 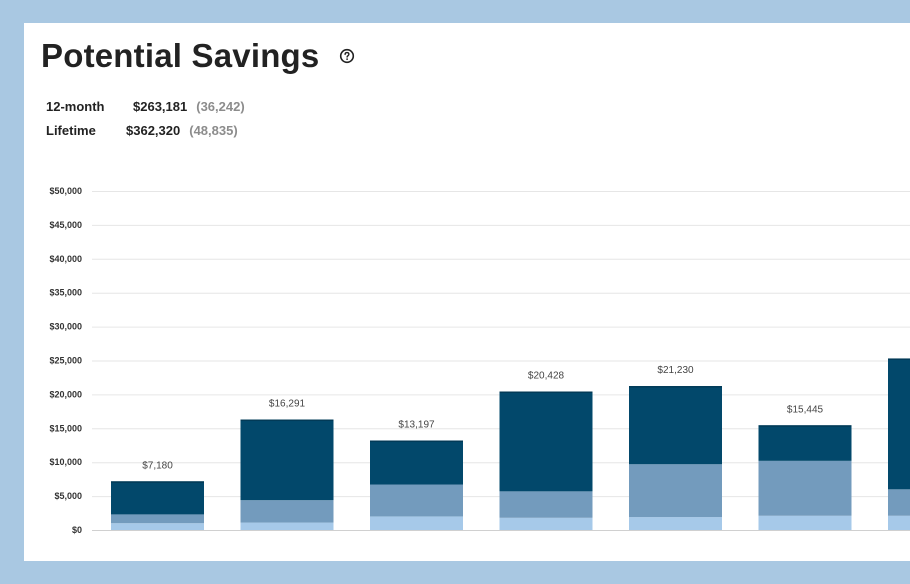 I want to click on summary-row-lifetime: Lifetime $362,320 (48,835), so click(x=145, y=130).